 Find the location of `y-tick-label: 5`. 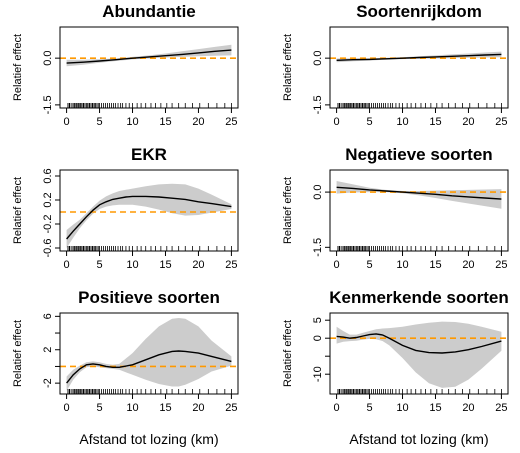

y-tick-label: 5 is located at coordinates (318, 320).